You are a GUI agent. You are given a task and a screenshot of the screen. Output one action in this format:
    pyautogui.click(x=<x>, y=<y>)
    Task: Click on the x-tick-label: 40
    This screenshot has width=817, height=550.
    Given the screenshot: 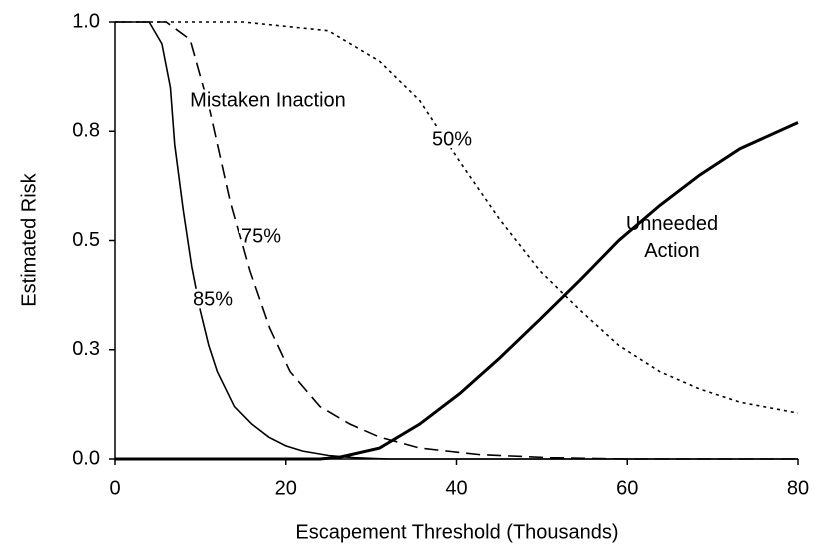 What is the action you would take?
    pyautogui.click(x=456, y=488)
    